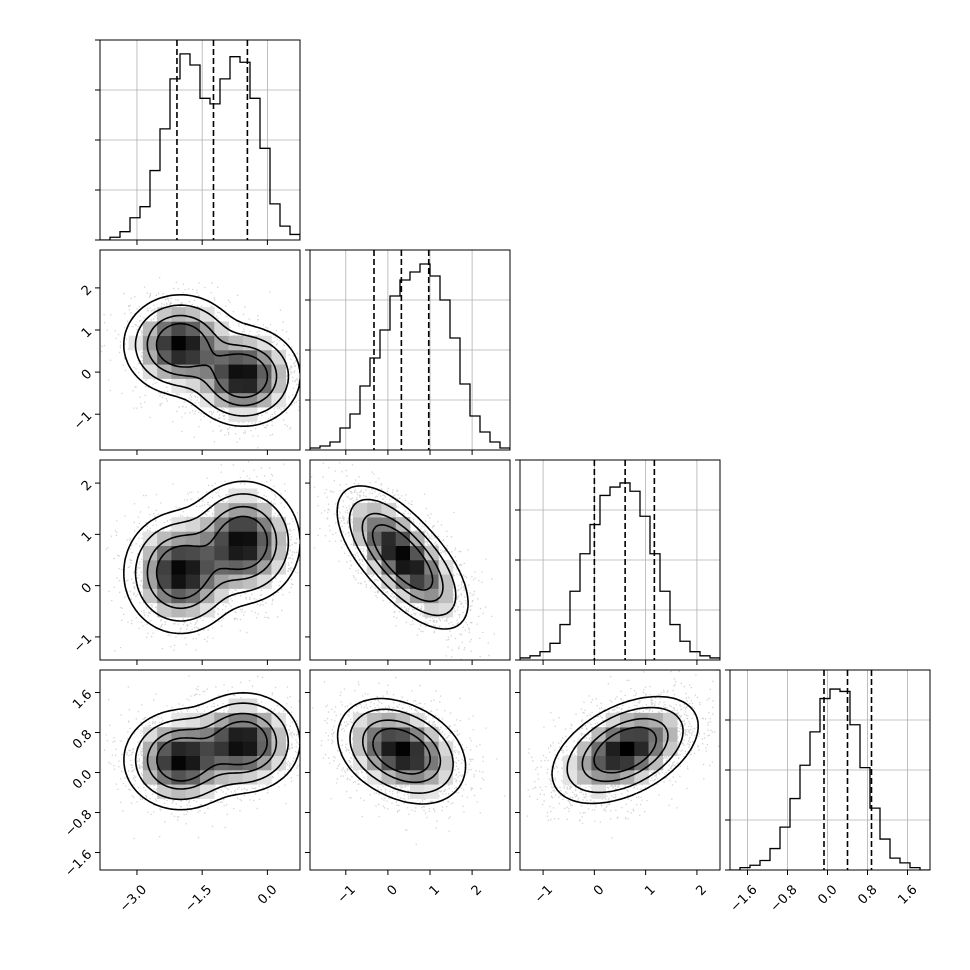  Describe the element at coordinates (784, 898) in the screenshot. I see `xtick-label-3-1: −0.8` at that location.